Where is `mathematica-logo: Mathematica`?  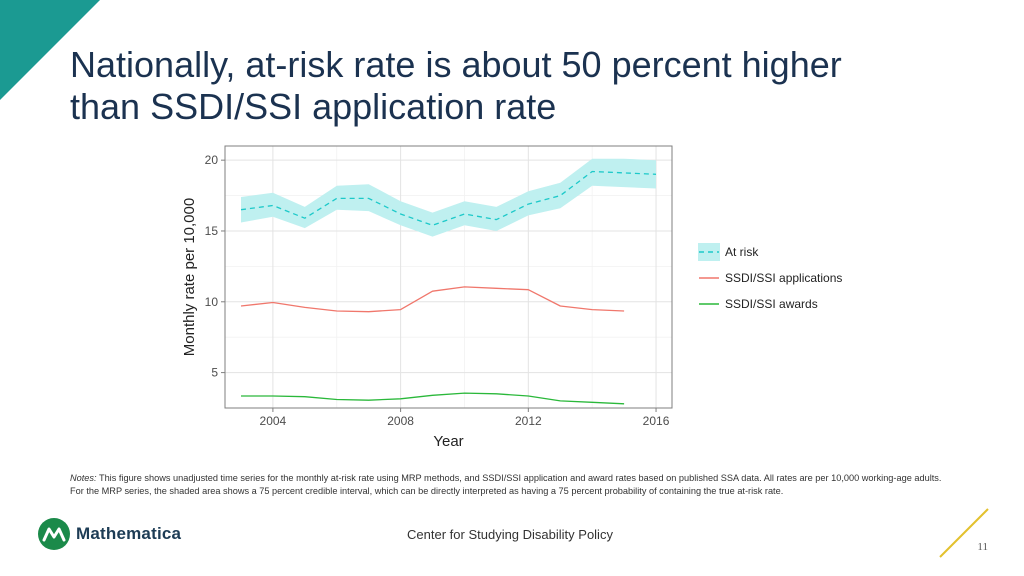 mathematica-logo: Mathematica is located at coordinates (109, 534).